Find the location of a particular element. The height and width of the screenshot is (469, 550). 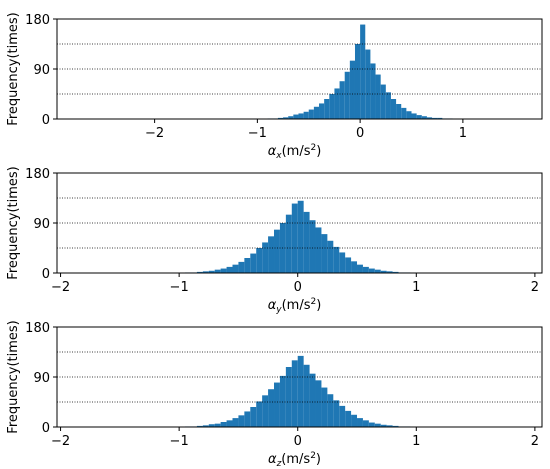

x-axis-label-part: x is located at coordinates (278, 156).